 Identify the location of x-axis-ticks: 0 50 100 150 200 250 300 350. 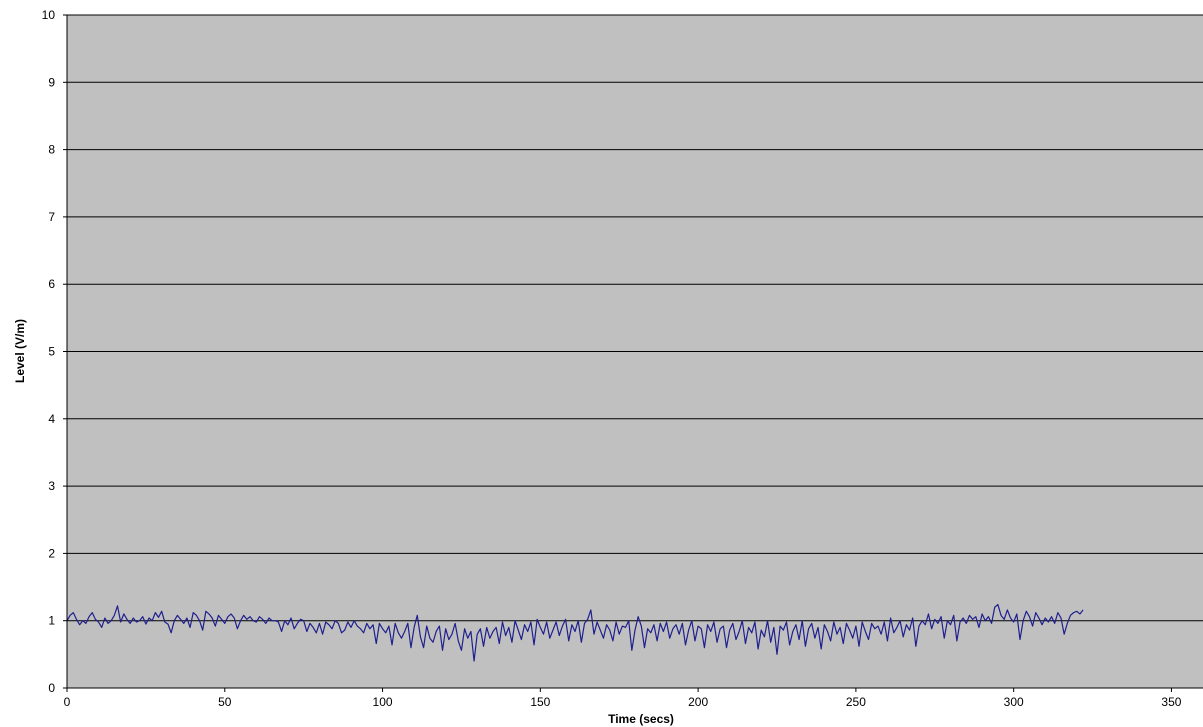
(623, 698).